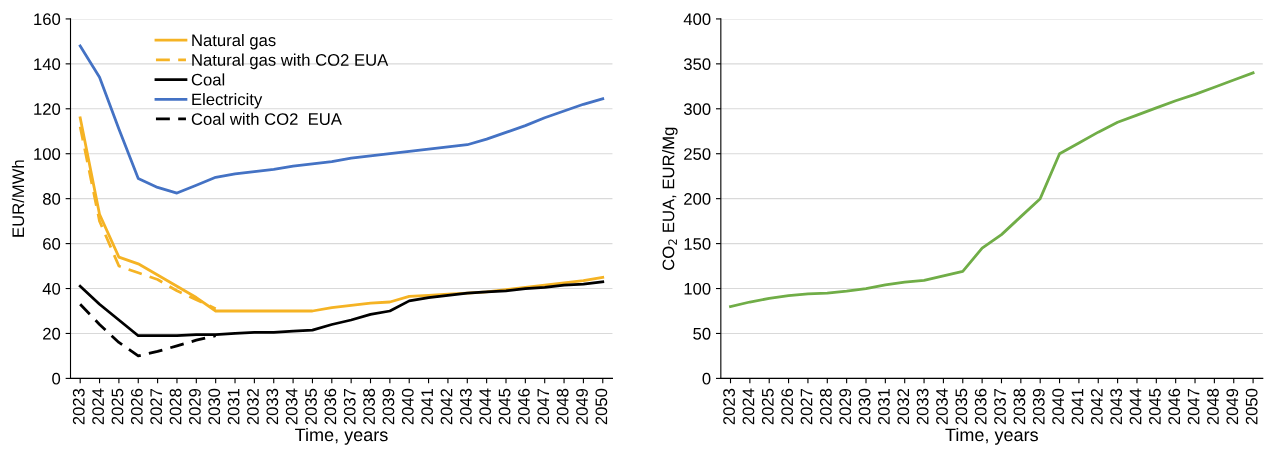  Describe the element at coordinates (47, 19) in the screenshot. I see `y-tick-label: 160` at that location.